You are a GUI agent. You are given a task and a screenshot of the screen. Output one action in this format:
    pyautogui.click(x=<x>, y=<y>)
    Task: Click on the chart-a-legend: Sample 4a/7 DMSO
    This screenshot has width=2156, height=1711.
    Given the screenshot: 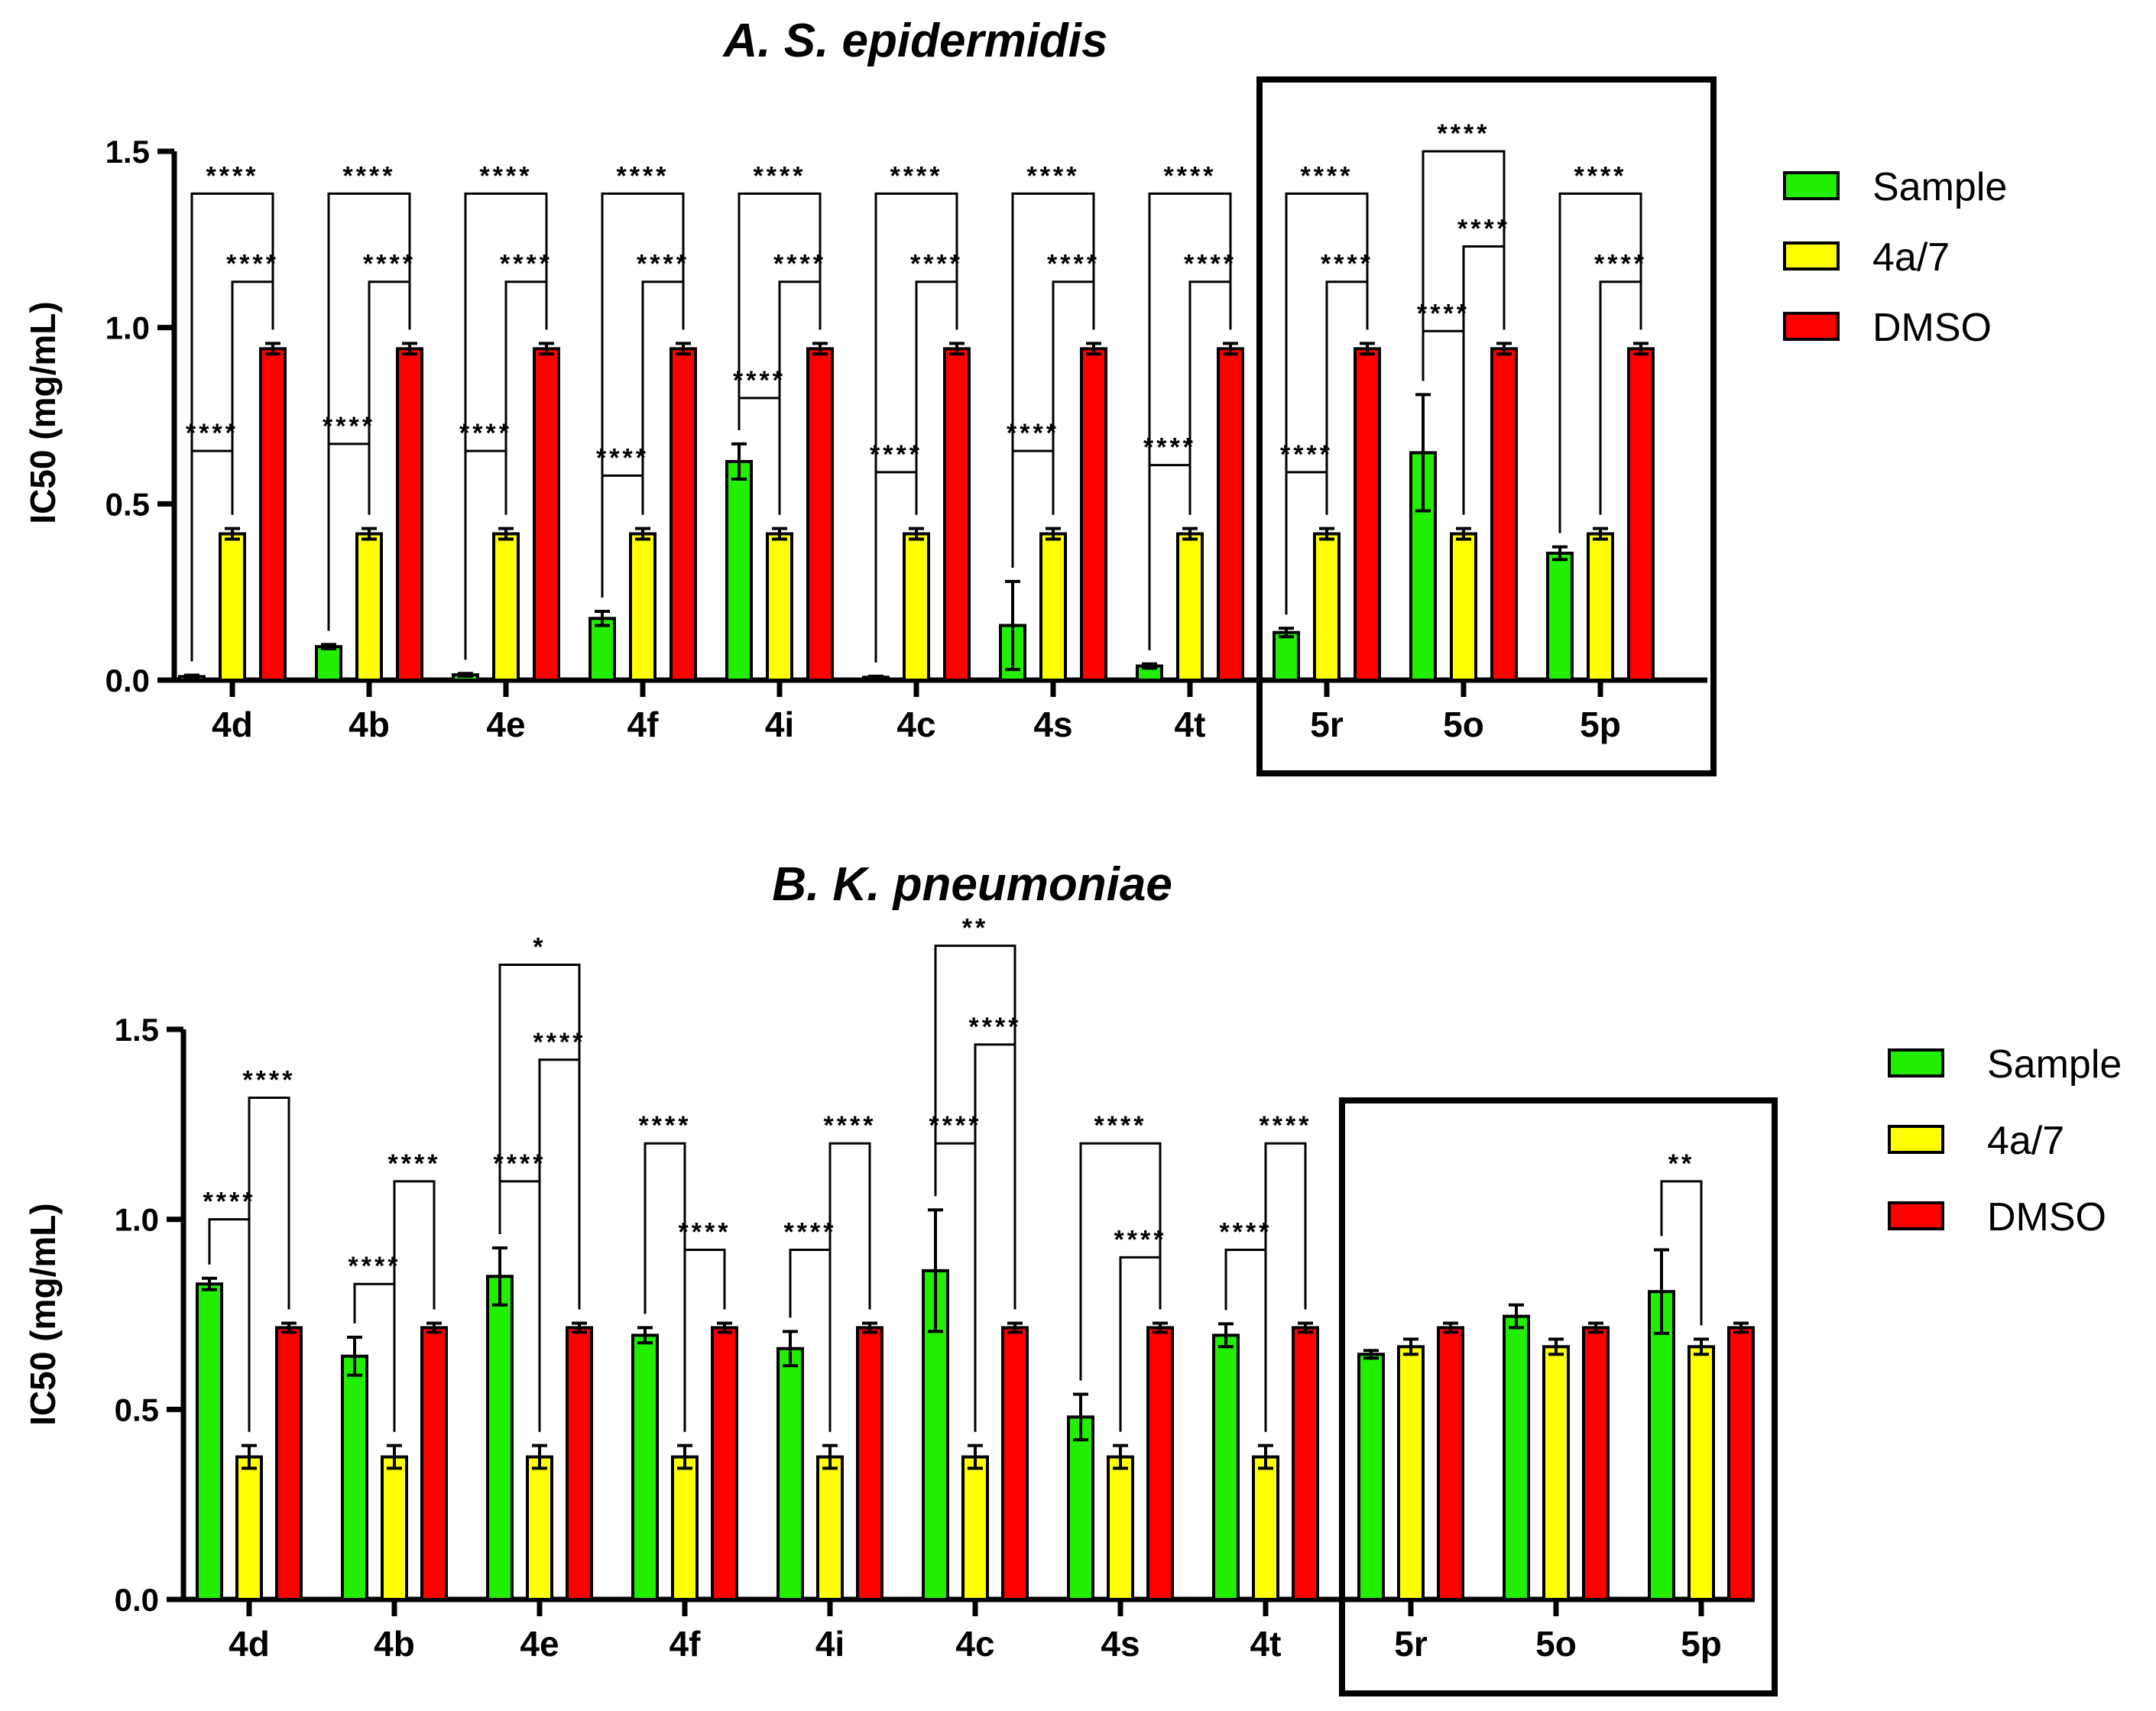 What is the action you would take?
    pyautogui.click(x=1895, y=257)
    